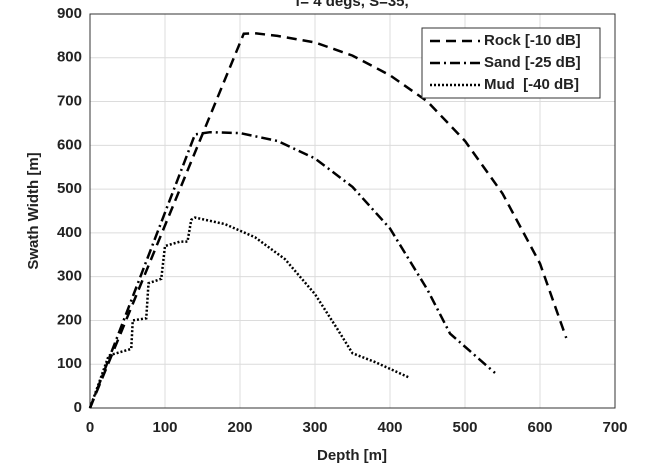 This screenshot has width=651, height=467. Describe the element at coordinates (351, 5) in the screenshot. I see `chart-title: f= 4 degs, S=35,` at that location.